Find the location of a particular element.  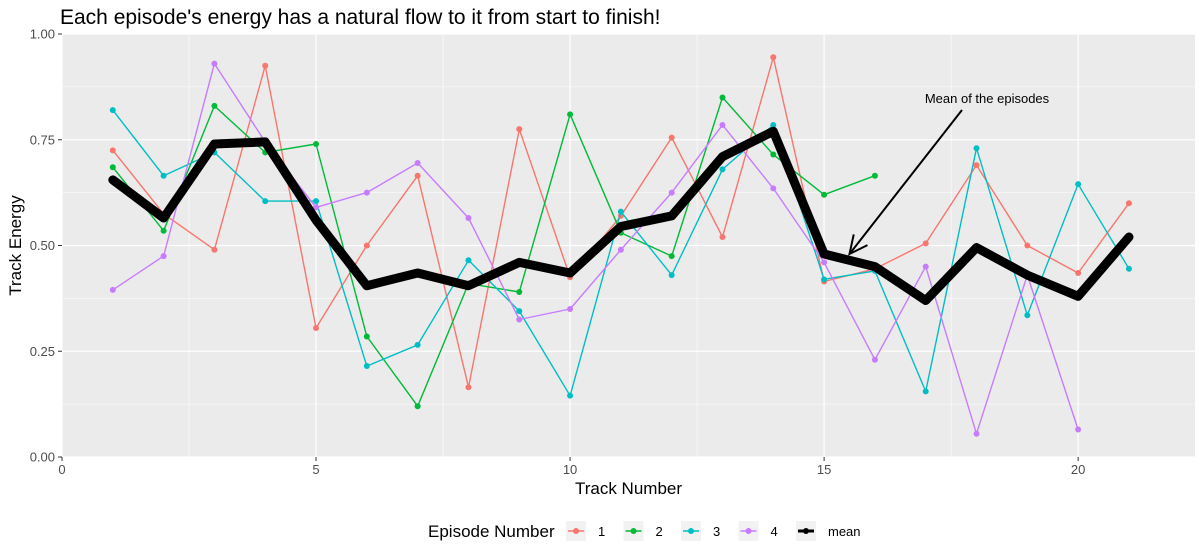

legend-label-mean: mean is located at coordinates (844, 531).